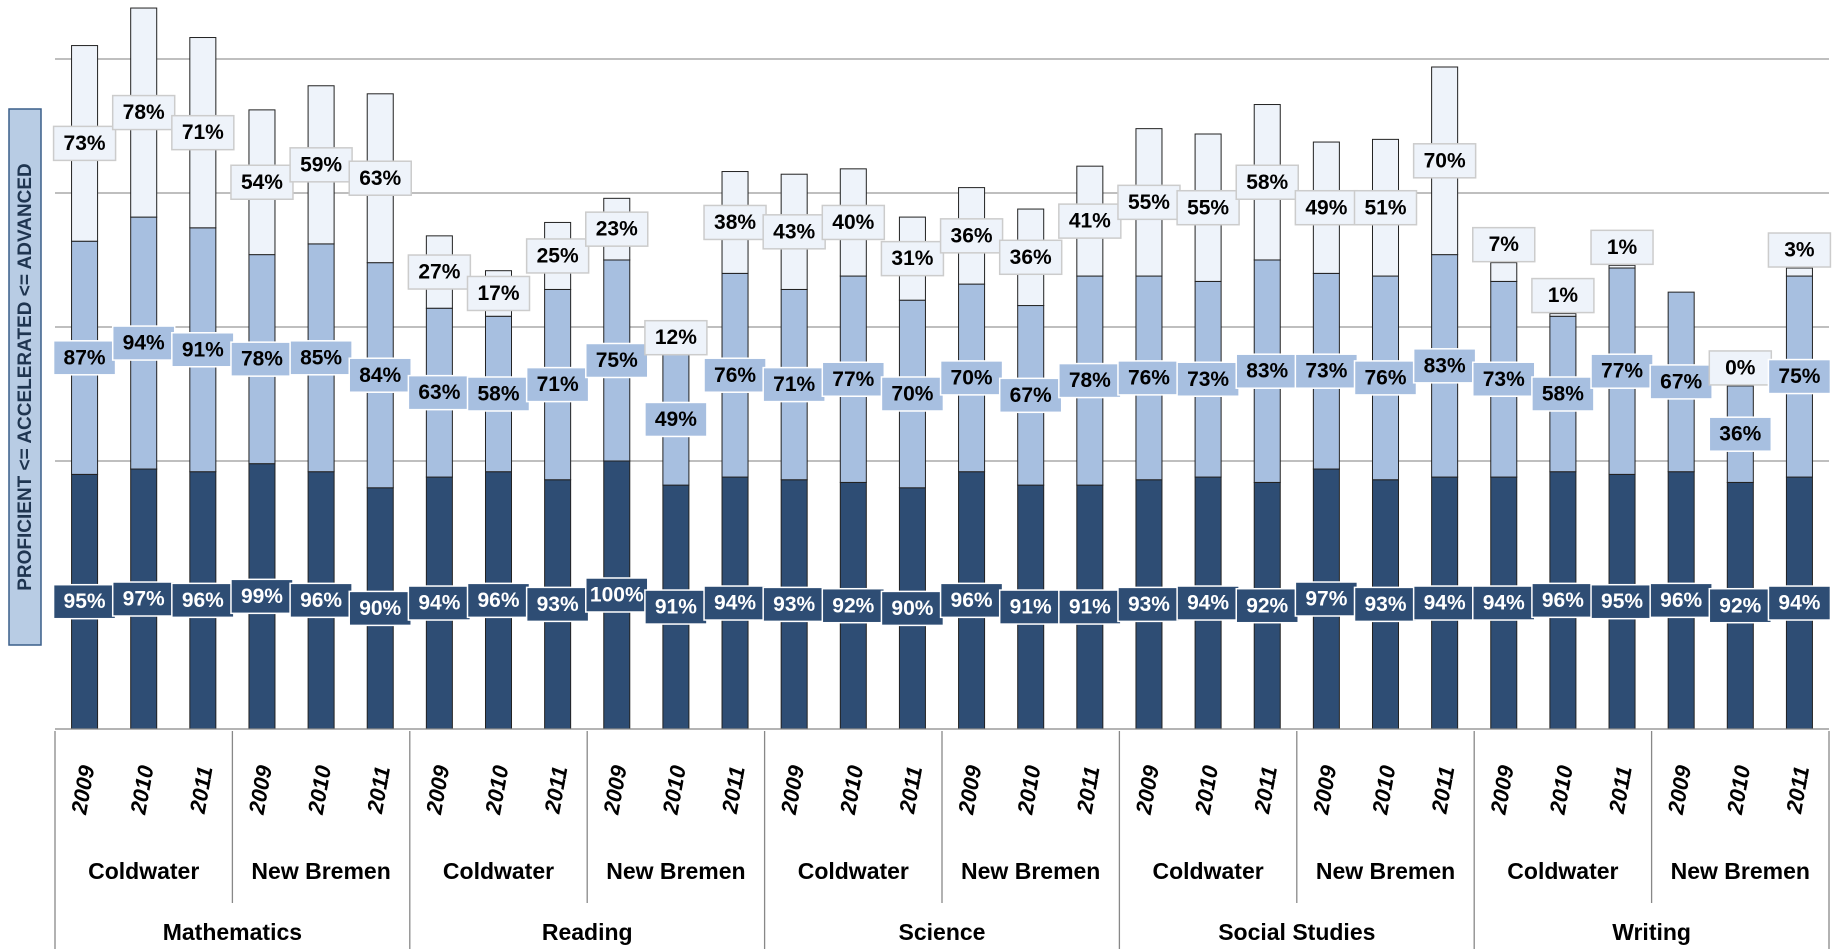 Image resolution: width=1835 pixels, height=949 pixels. What do you see at coordinates (1563, 295) in the screenshot?
I see `data-label: 1%` at bounding box center [1563, 295].